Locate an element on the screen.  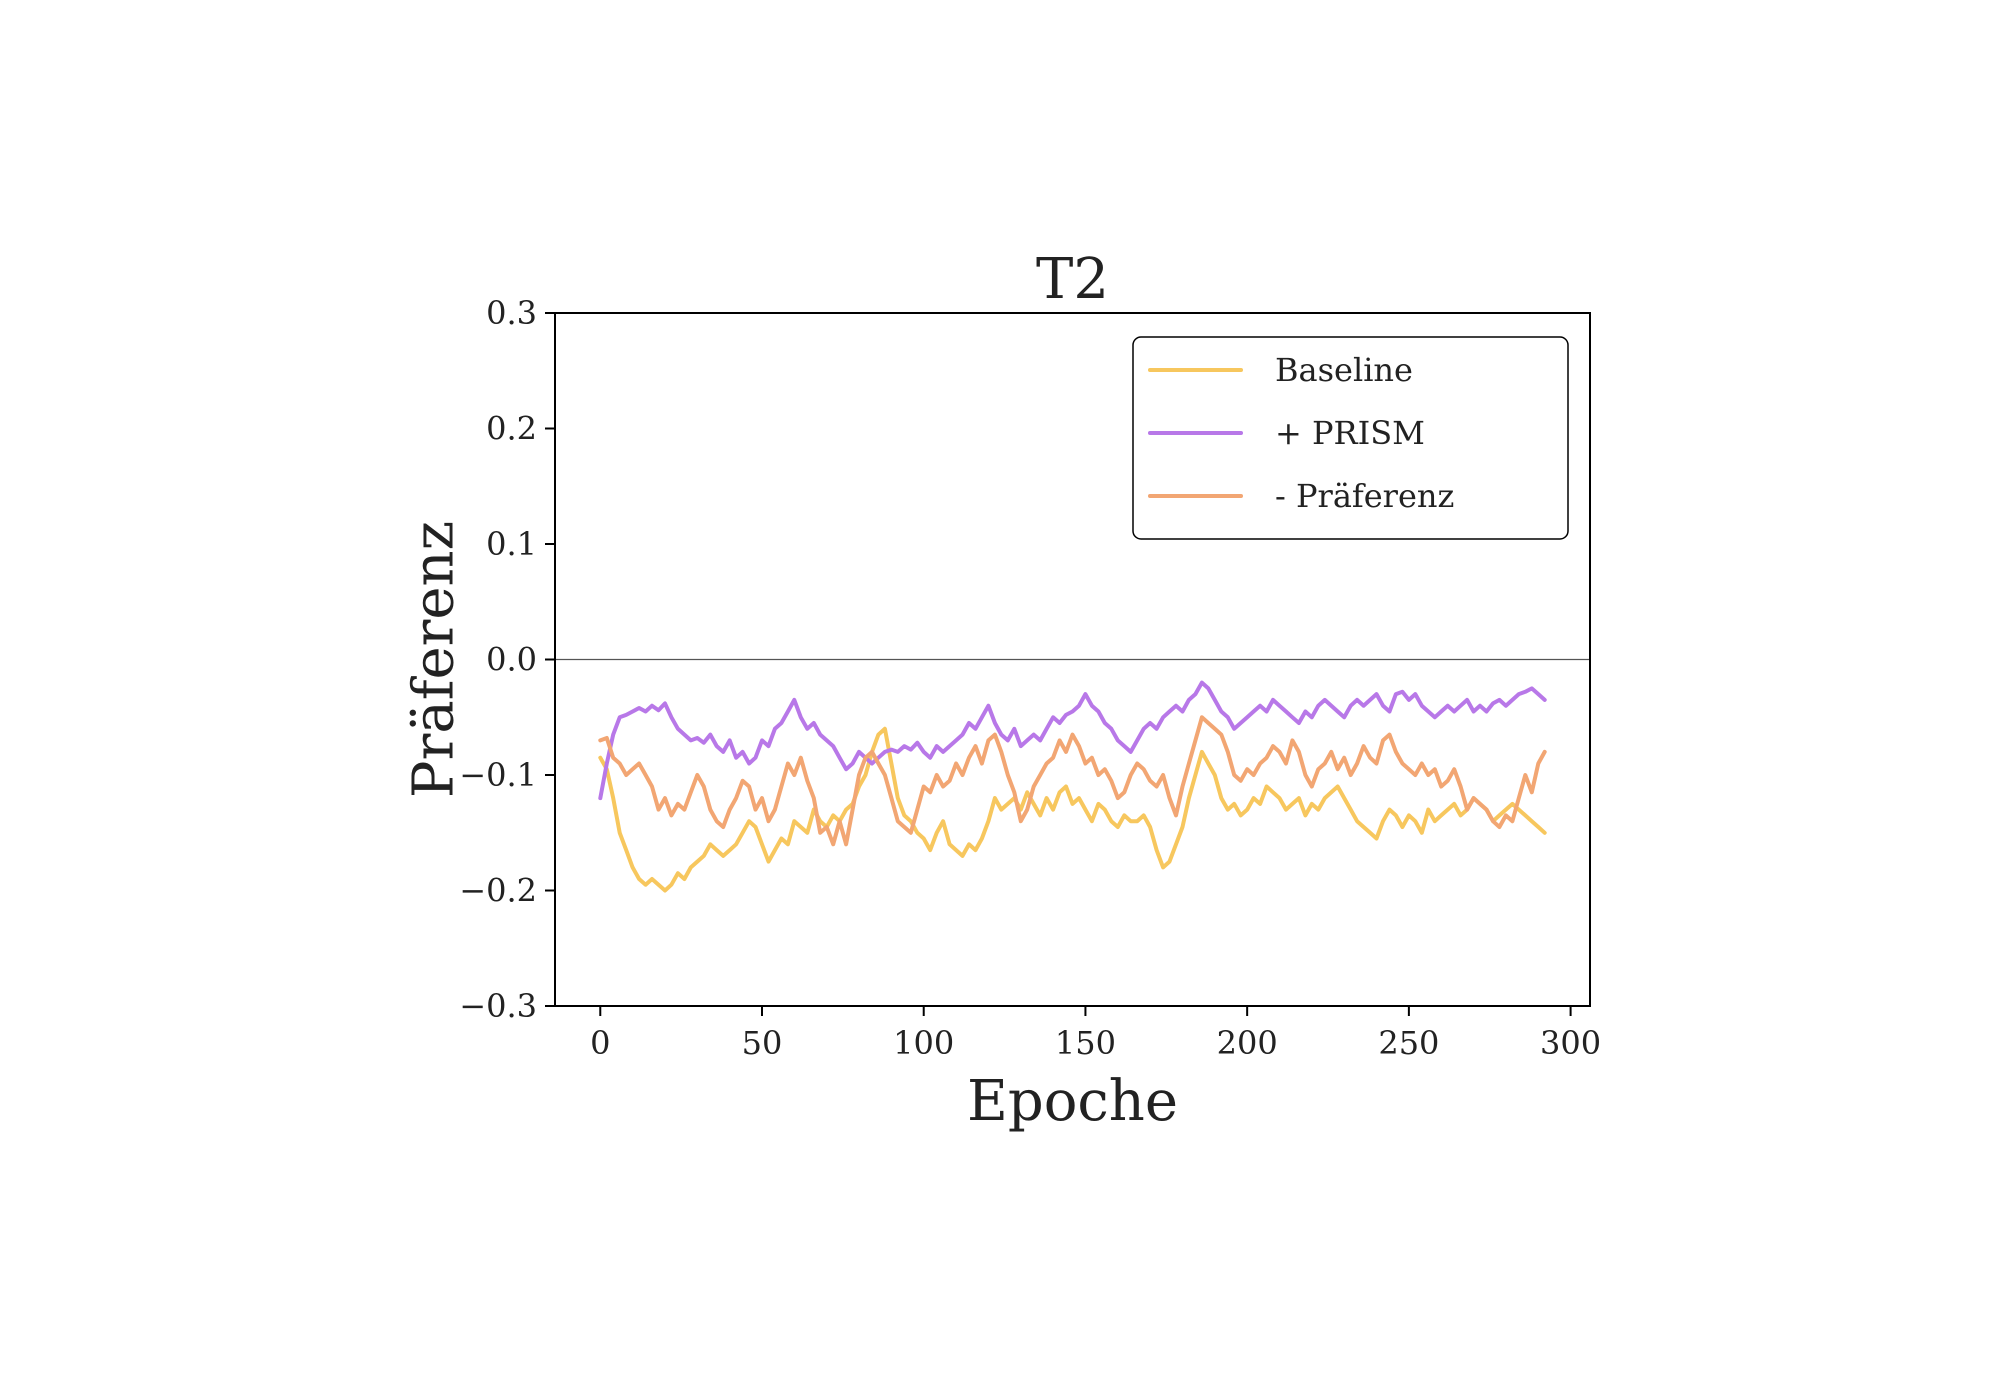
x-tick-label: 0 is located at coordinates (600, 1043).